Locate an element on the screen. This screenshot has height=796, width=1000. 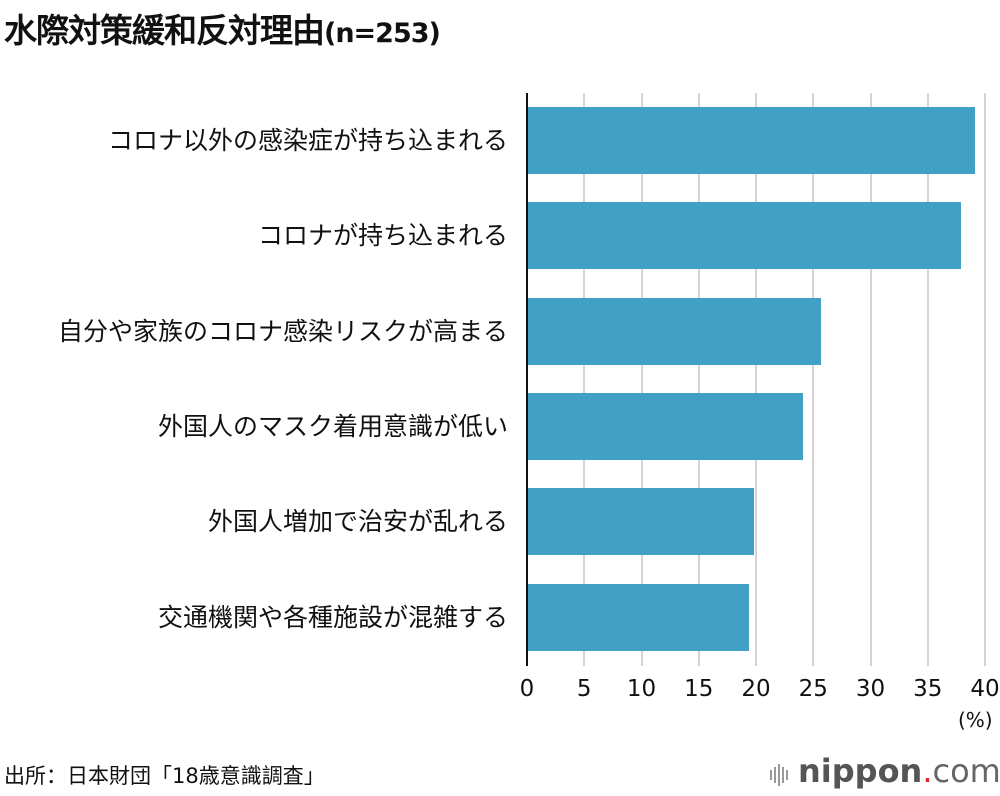
x-tick-label: 30 is located at coordinates (870, 689).